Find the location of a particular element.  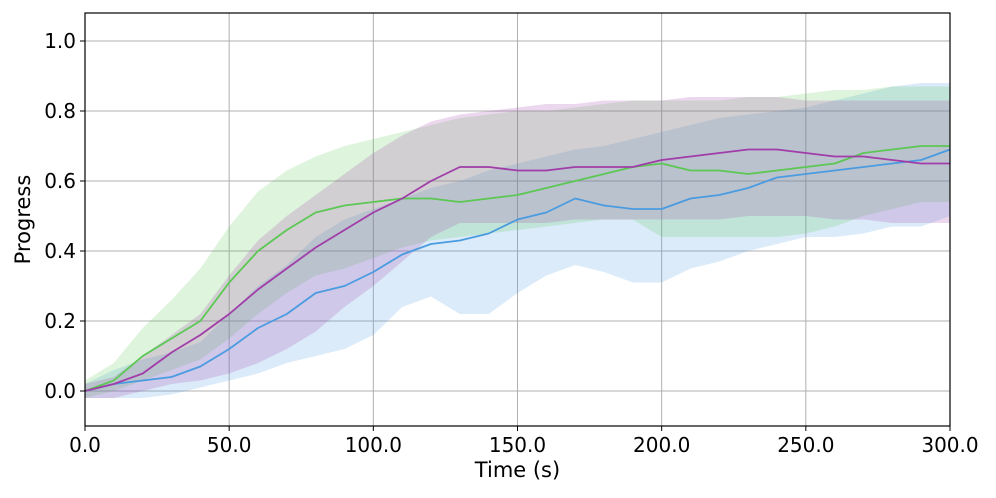

x-tick-label: 200.0 is located at coordinates (661, 445).